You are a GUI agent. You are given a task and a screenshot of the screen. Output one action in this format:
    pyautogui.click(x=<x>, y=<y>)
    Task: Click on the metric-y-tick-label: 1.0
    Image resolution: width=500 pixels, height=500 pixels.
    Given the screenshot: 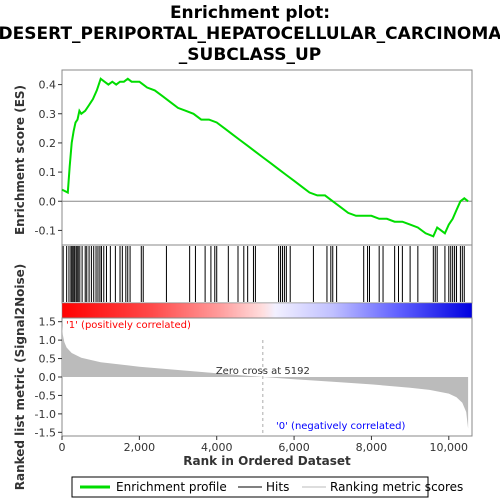 What is the action you would take?
    pyautogui.click(x=48, y=340)
    